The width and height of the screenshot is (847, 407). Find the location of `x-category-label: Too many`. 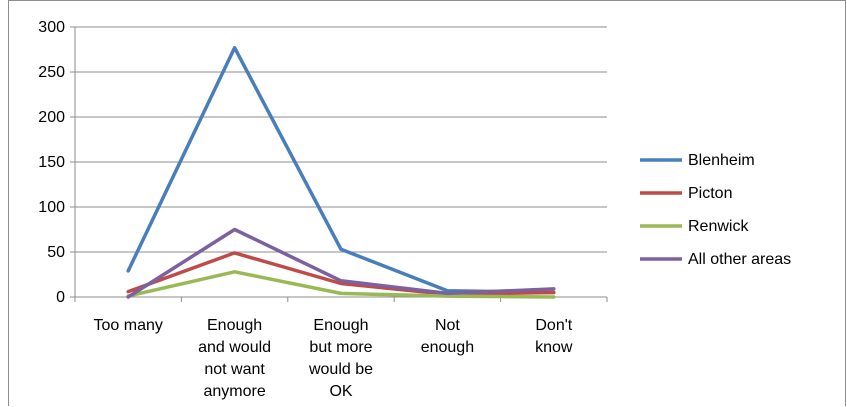

x-category-label: Too many is located at coordinates (128, 325).